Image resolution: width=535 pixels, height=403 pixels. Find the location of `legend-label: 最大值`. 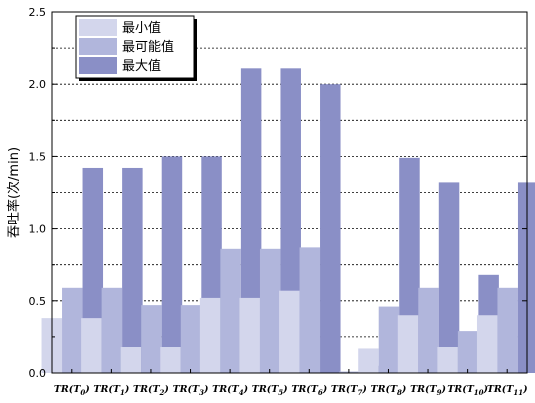

legend-label: 最大值 is located at coordinates (141, 66).